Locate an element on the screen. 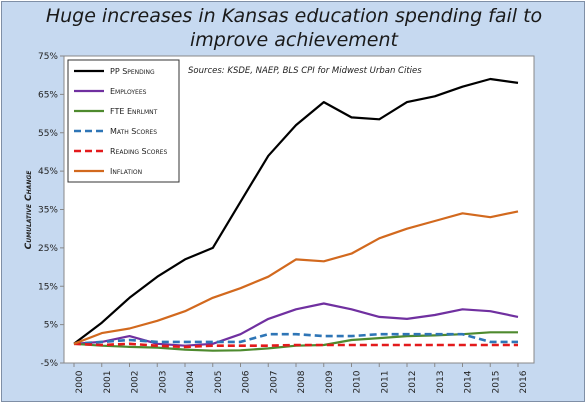 The width and height of the screenshot is (588, 405). x-tick-label: 2002 is located at coordinates (136, 382).